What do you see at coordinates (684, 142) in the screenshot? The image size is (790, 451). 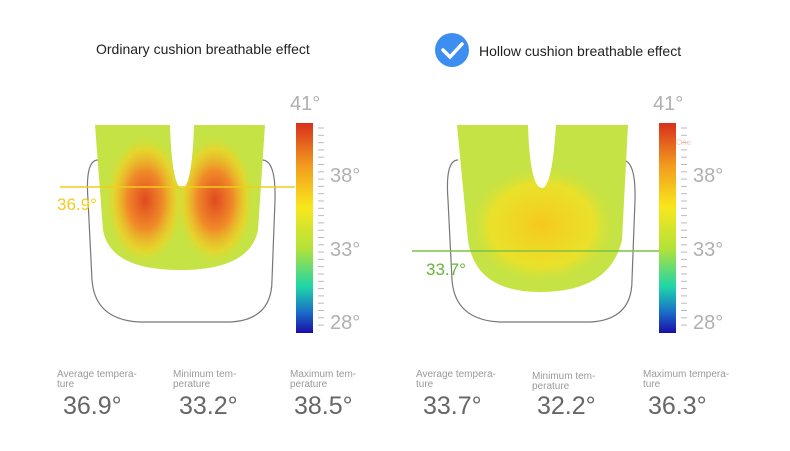 I see `scale-note: One` at bounding box center [684, 142].